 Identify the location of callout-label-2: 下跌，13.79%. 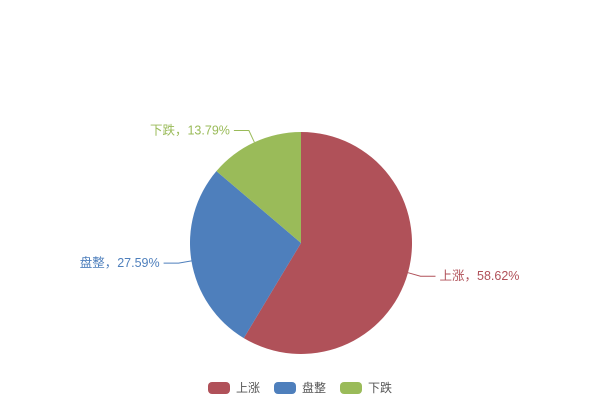
(190, 130).